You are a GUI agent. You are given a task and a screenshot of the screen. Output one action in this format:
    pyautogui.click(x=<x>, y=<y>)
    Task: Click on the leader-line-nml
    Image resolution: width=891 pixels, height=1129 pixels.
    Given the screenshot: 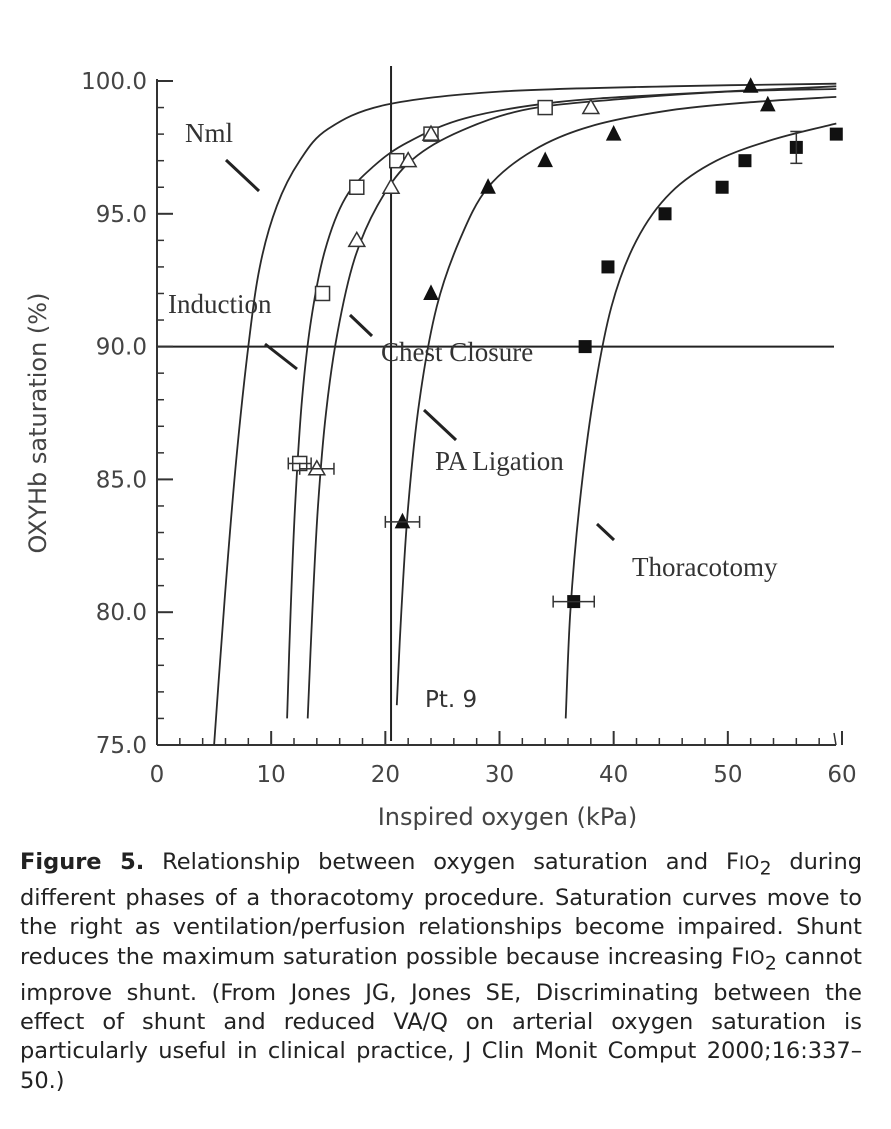 What is the action you would take?
    pyautogui.click(x=242, y=175)
    